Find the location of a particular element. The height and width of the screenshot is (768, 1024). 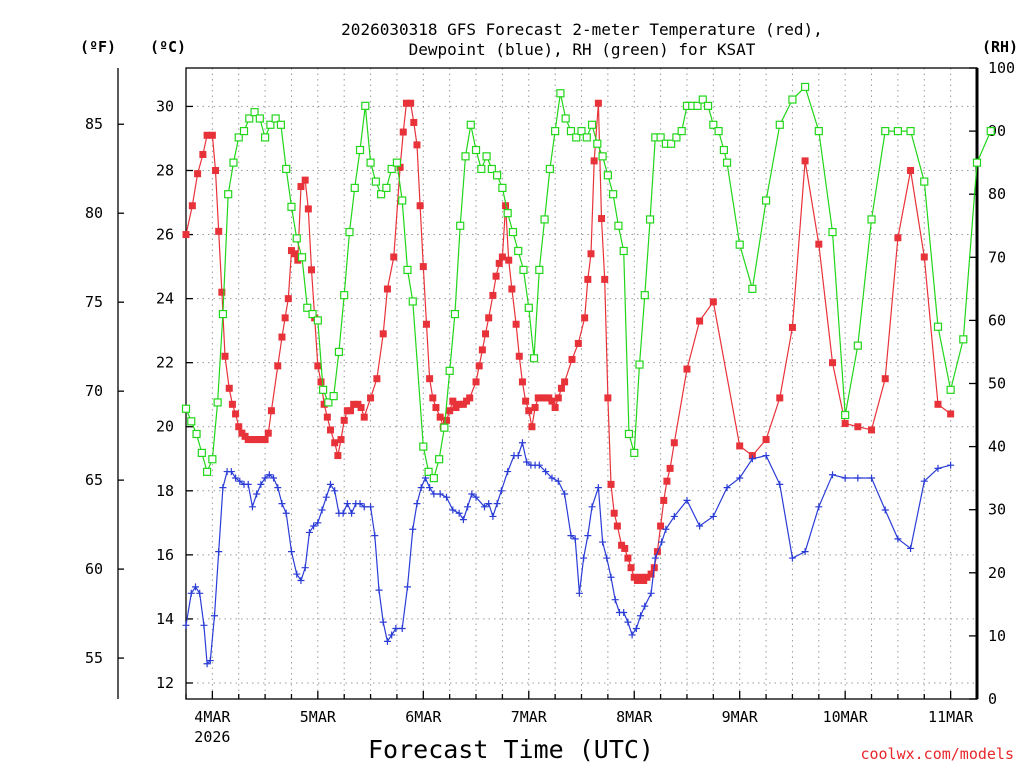

rh-tick-label: 100 is located at coordinates (1001, 68).